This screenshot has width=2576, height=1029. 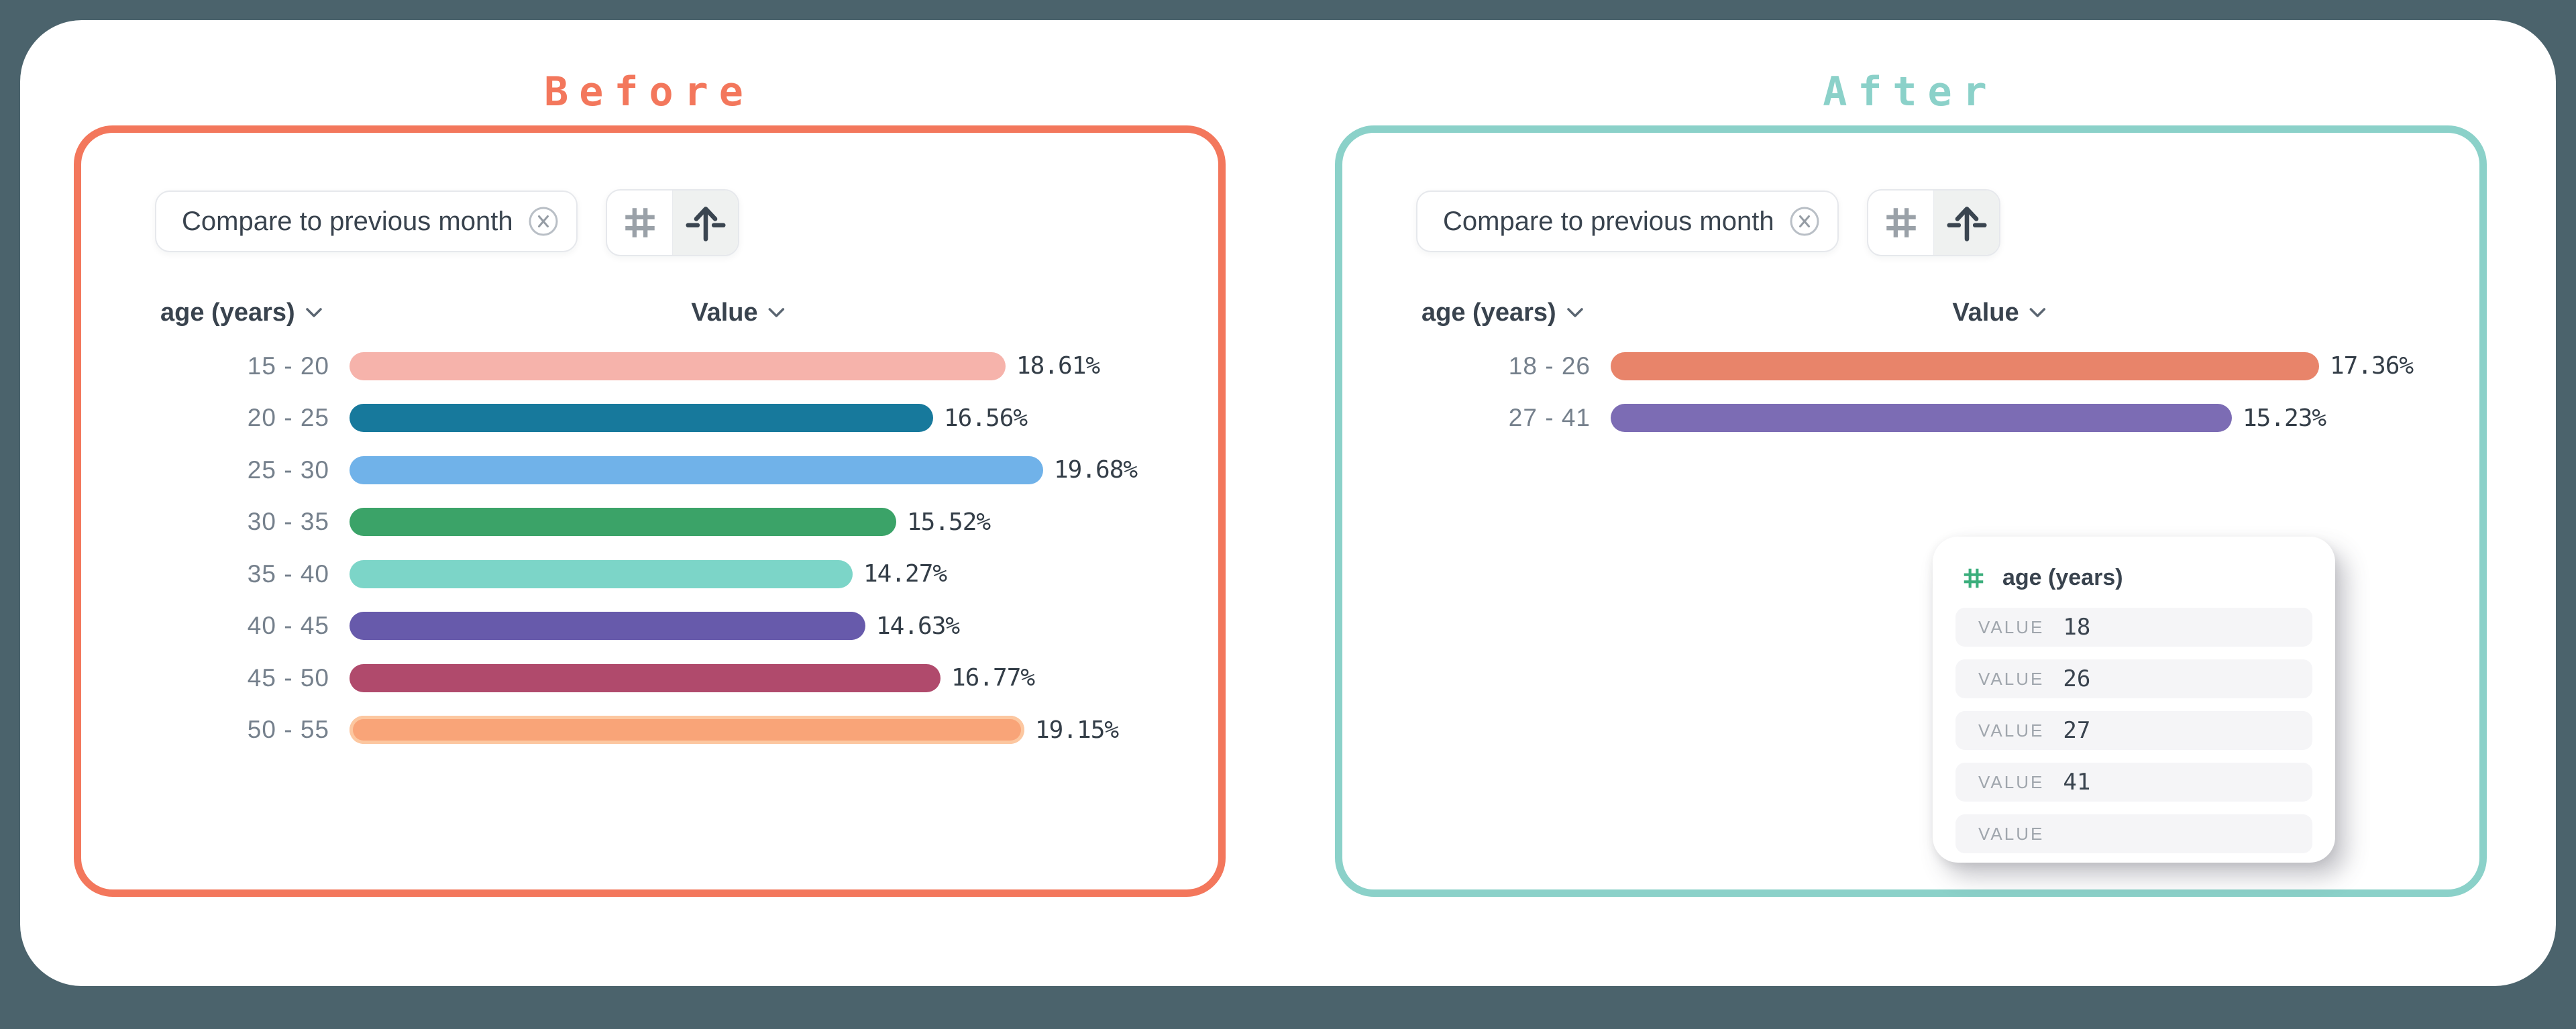 What do you see at coordinates (918, 626) in the screenshot?
I see `bar-value-label: 14.63%` at bounding box center [918, 626].